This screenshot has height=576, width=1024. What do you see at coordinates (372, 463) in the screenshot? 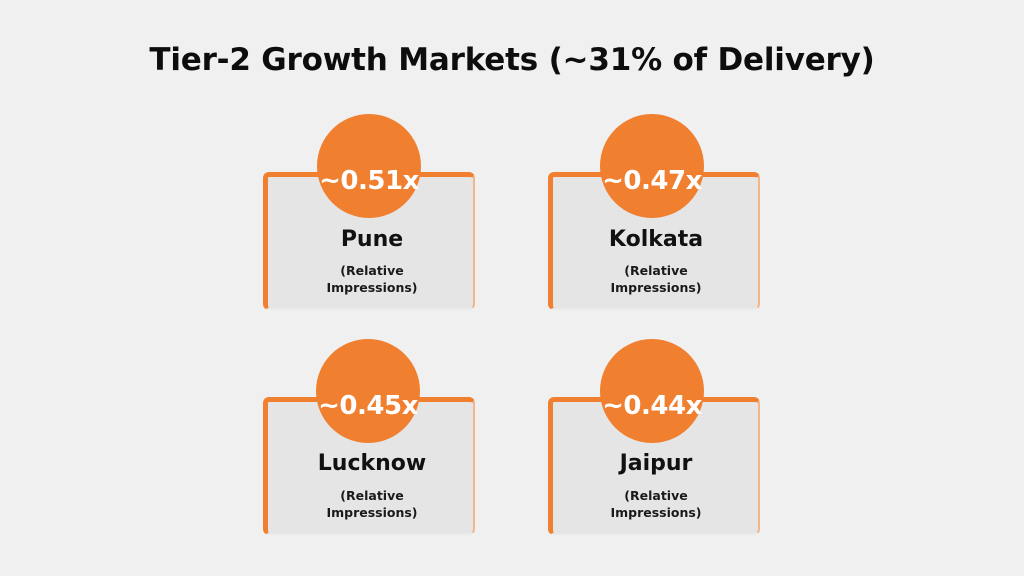
I see `city-name: Lucknow` at bounding box center [372, 463].